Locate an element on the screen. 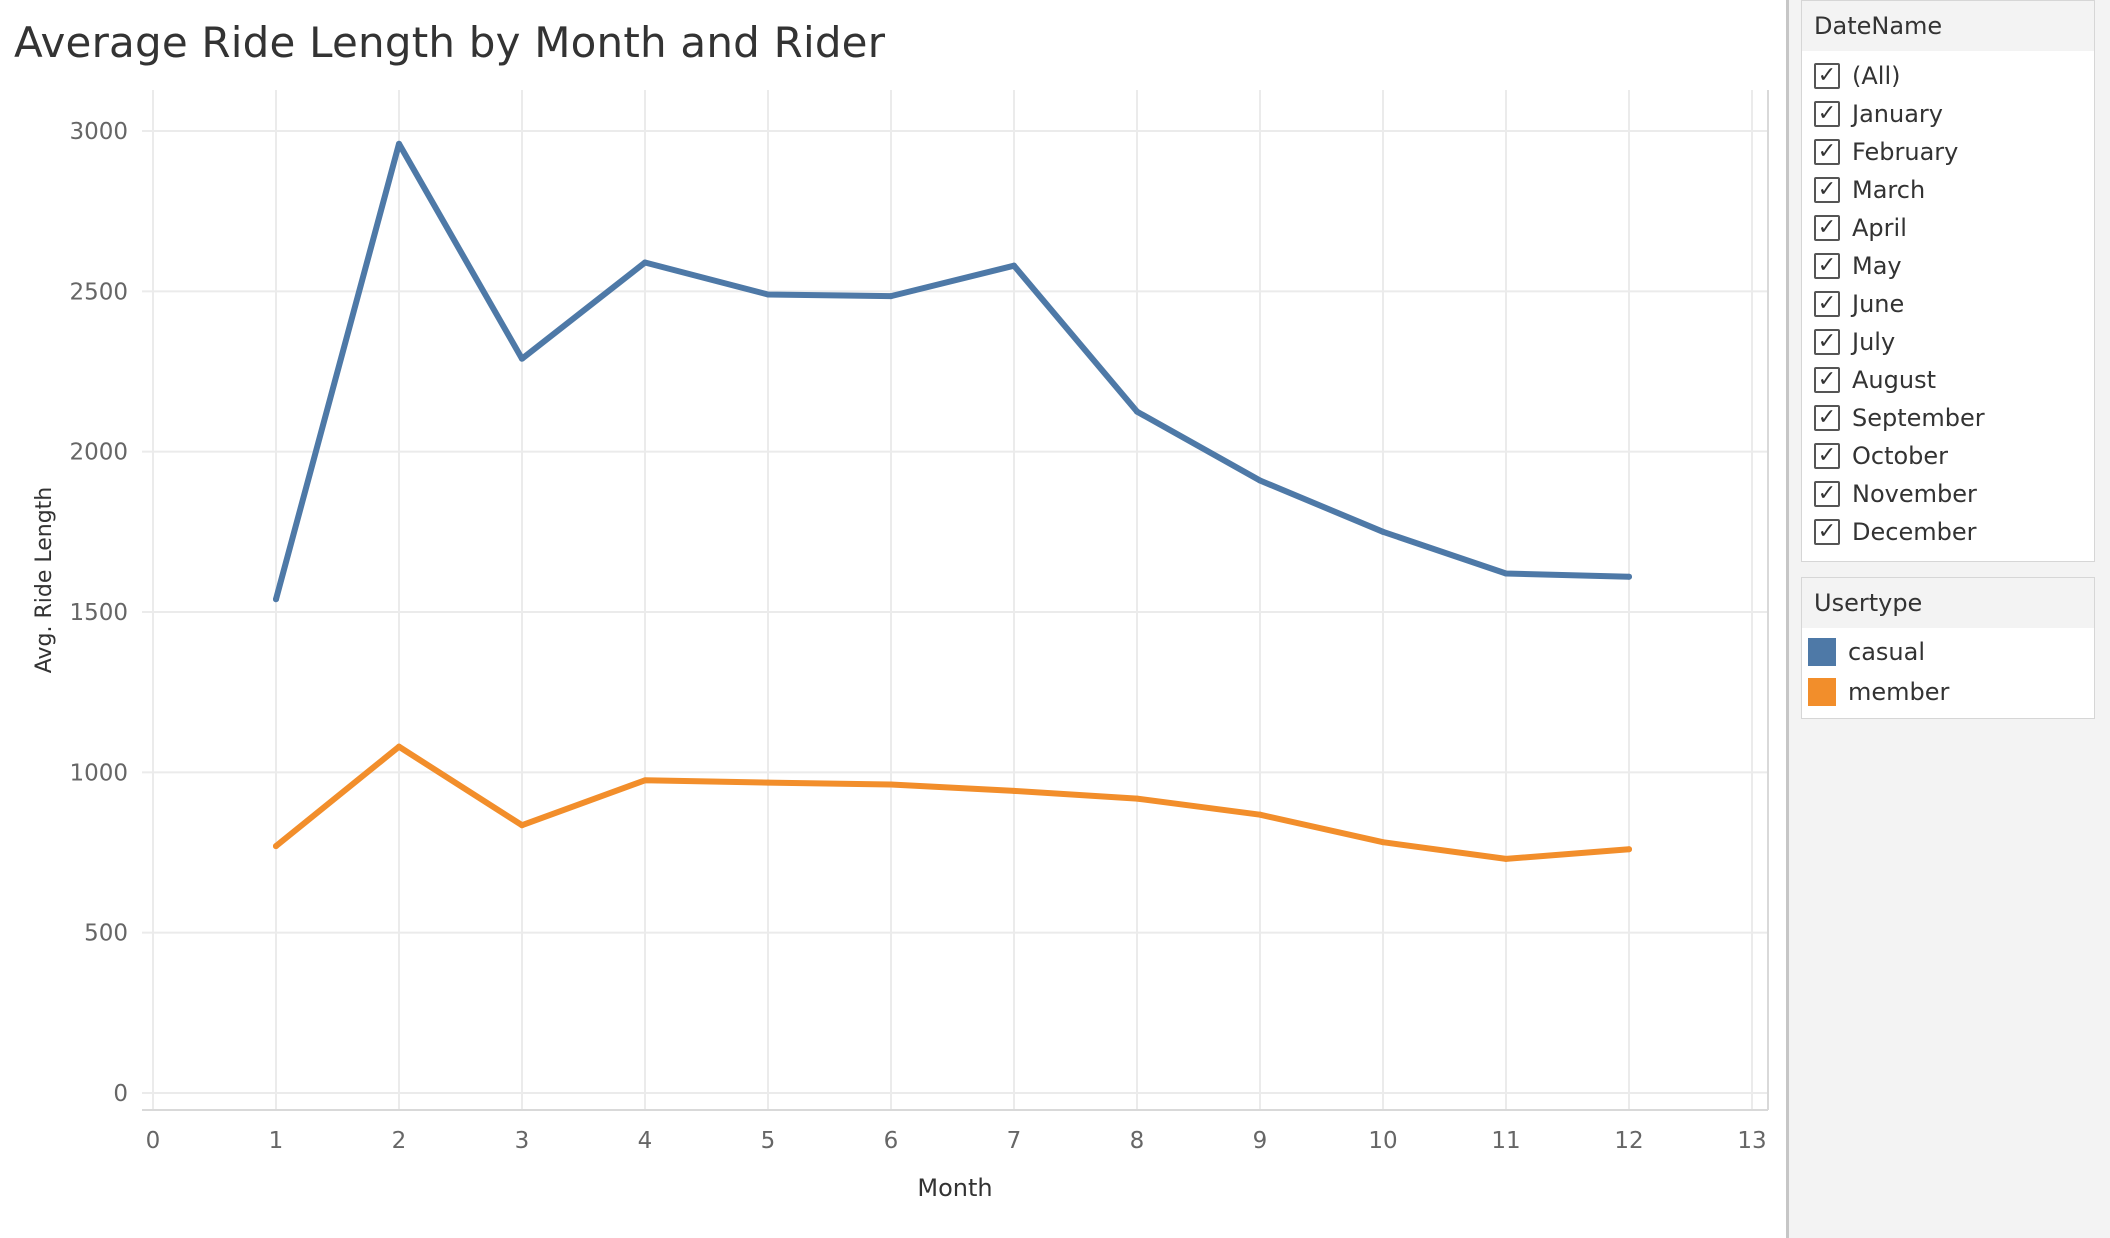 The image size is (2110, 1238). filter-item-label: November is located at coordinates (1914, 494).